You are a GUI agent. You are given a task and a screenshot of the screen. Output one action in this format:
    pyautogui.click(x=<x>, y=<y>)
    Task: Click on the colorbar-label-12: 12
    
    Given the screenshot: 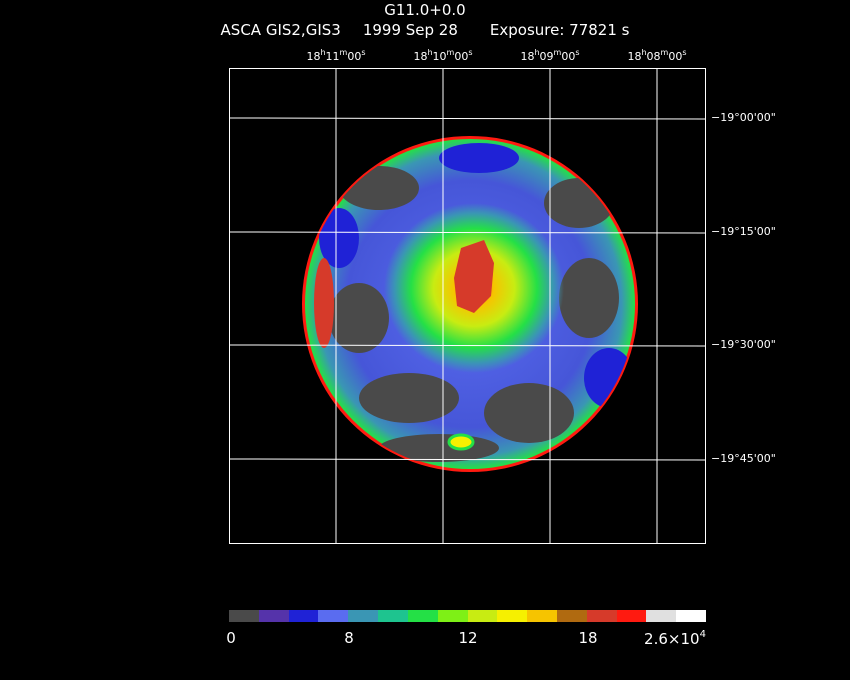 What is the action you would take?
    pyautogui.click(x=468, y=638)
    